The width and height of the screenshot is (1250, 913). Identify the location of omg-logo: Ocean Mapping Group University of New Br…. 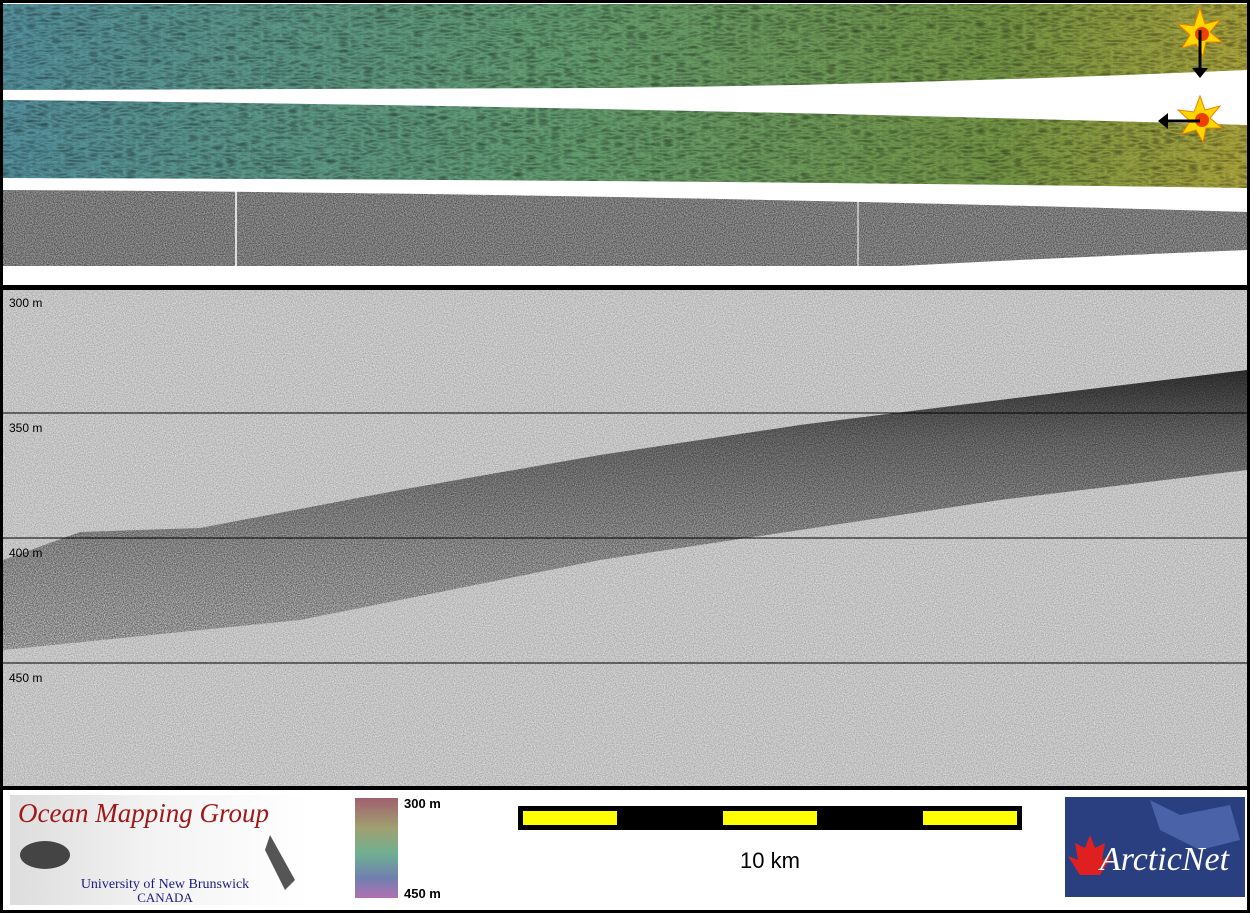
(160, 850).